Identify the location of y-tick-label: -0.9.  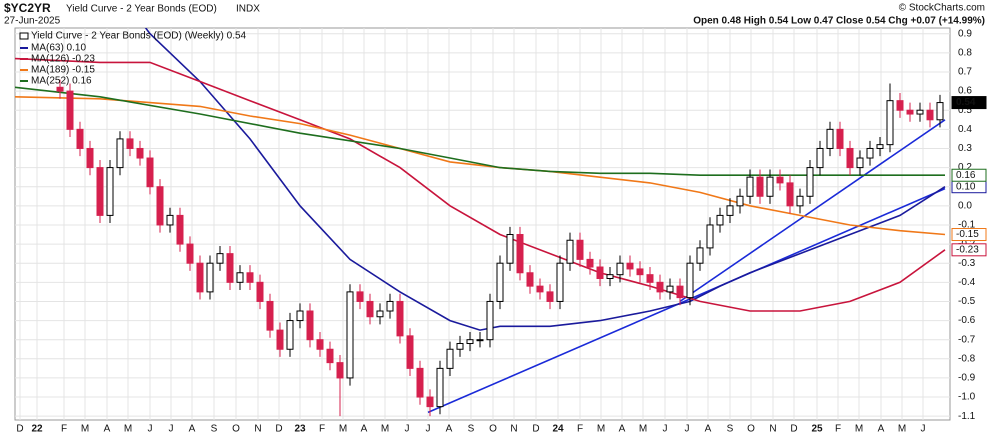
(967, 378).